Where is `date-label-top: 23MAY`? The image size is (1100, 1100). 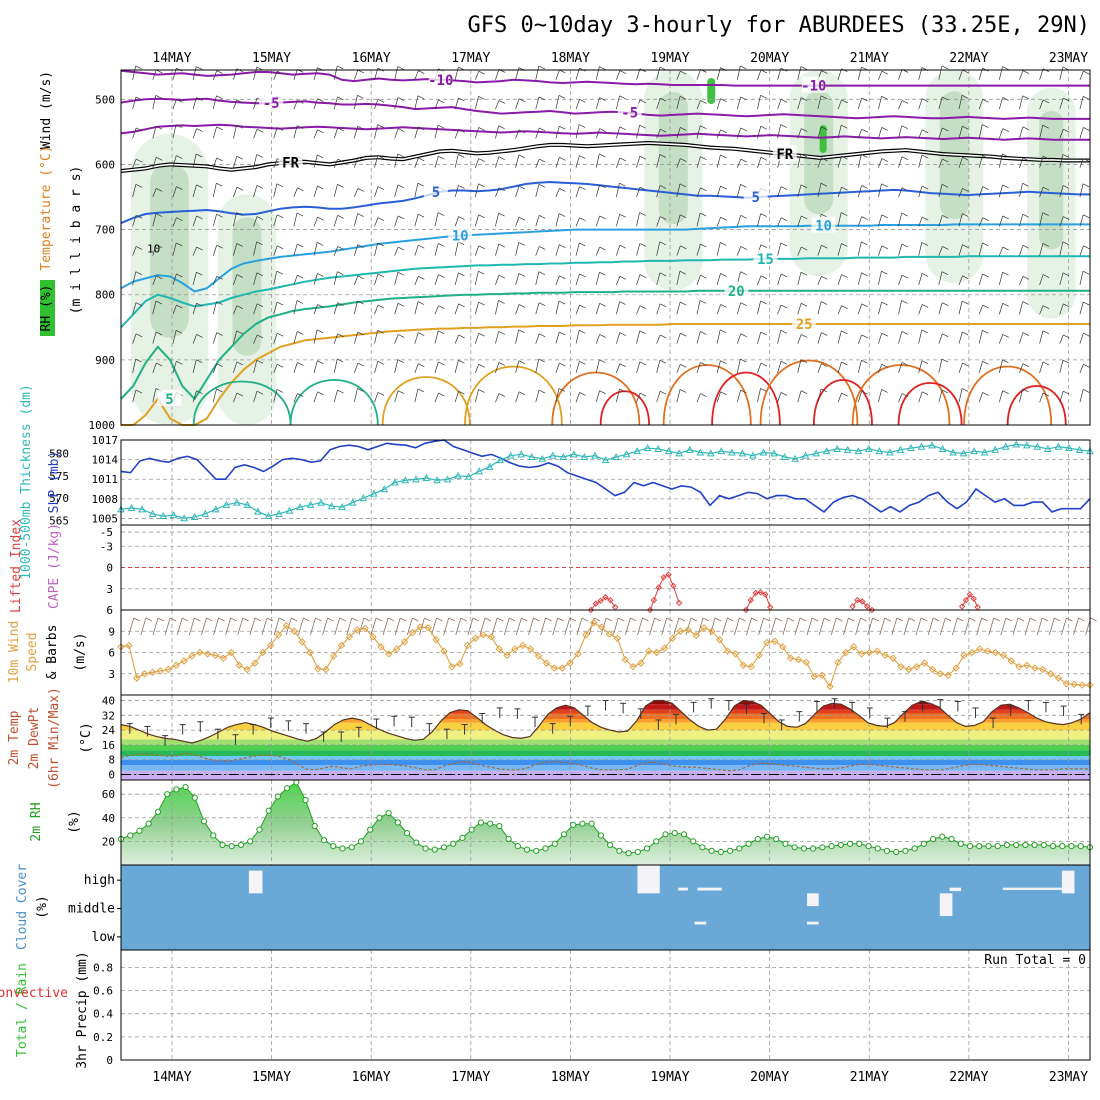 date-label-top: 23MAY is located at coordinates (1068, 58).